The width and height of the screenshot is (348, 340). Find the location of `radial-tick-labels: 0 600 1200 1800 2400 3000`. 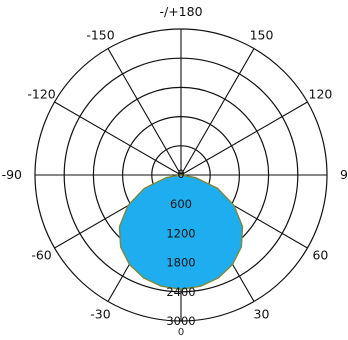

radial-tick-labels: 0 600 1200 1800 2400 3000 is located at coordinates (180, 247).